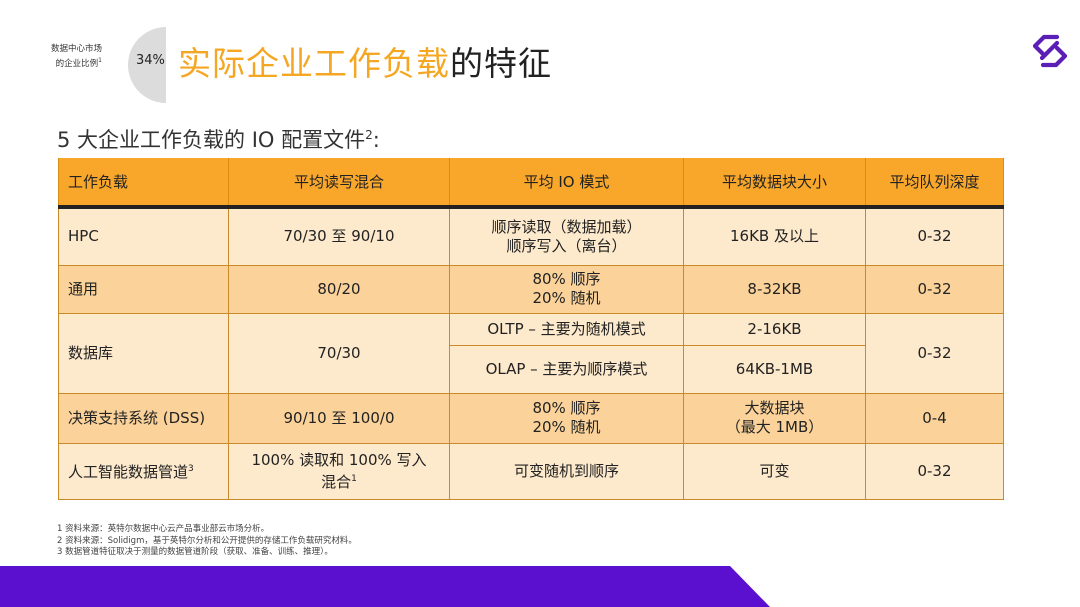  Describe the element at coordinates (566, 369) in the screenshot. I see `cell-pattern-olap: OLAP – 主要为顺序模式` at that location.